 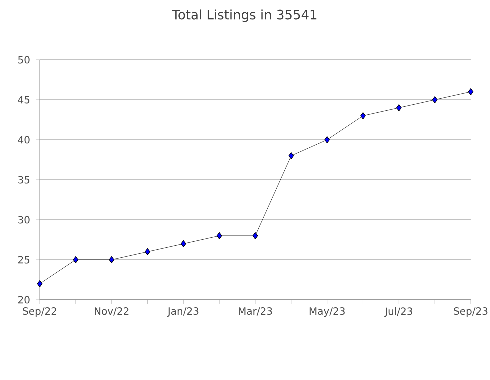 I want to click on x-tick-label: May/23, so click(x=327, y=313).